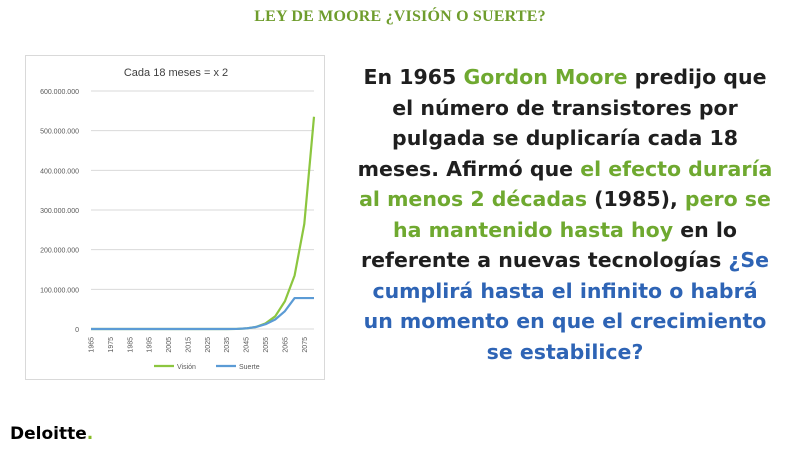  Describe the element at coordinates (111, 345) in the screenshot. I see `x-tick-label: 1975` at that location.